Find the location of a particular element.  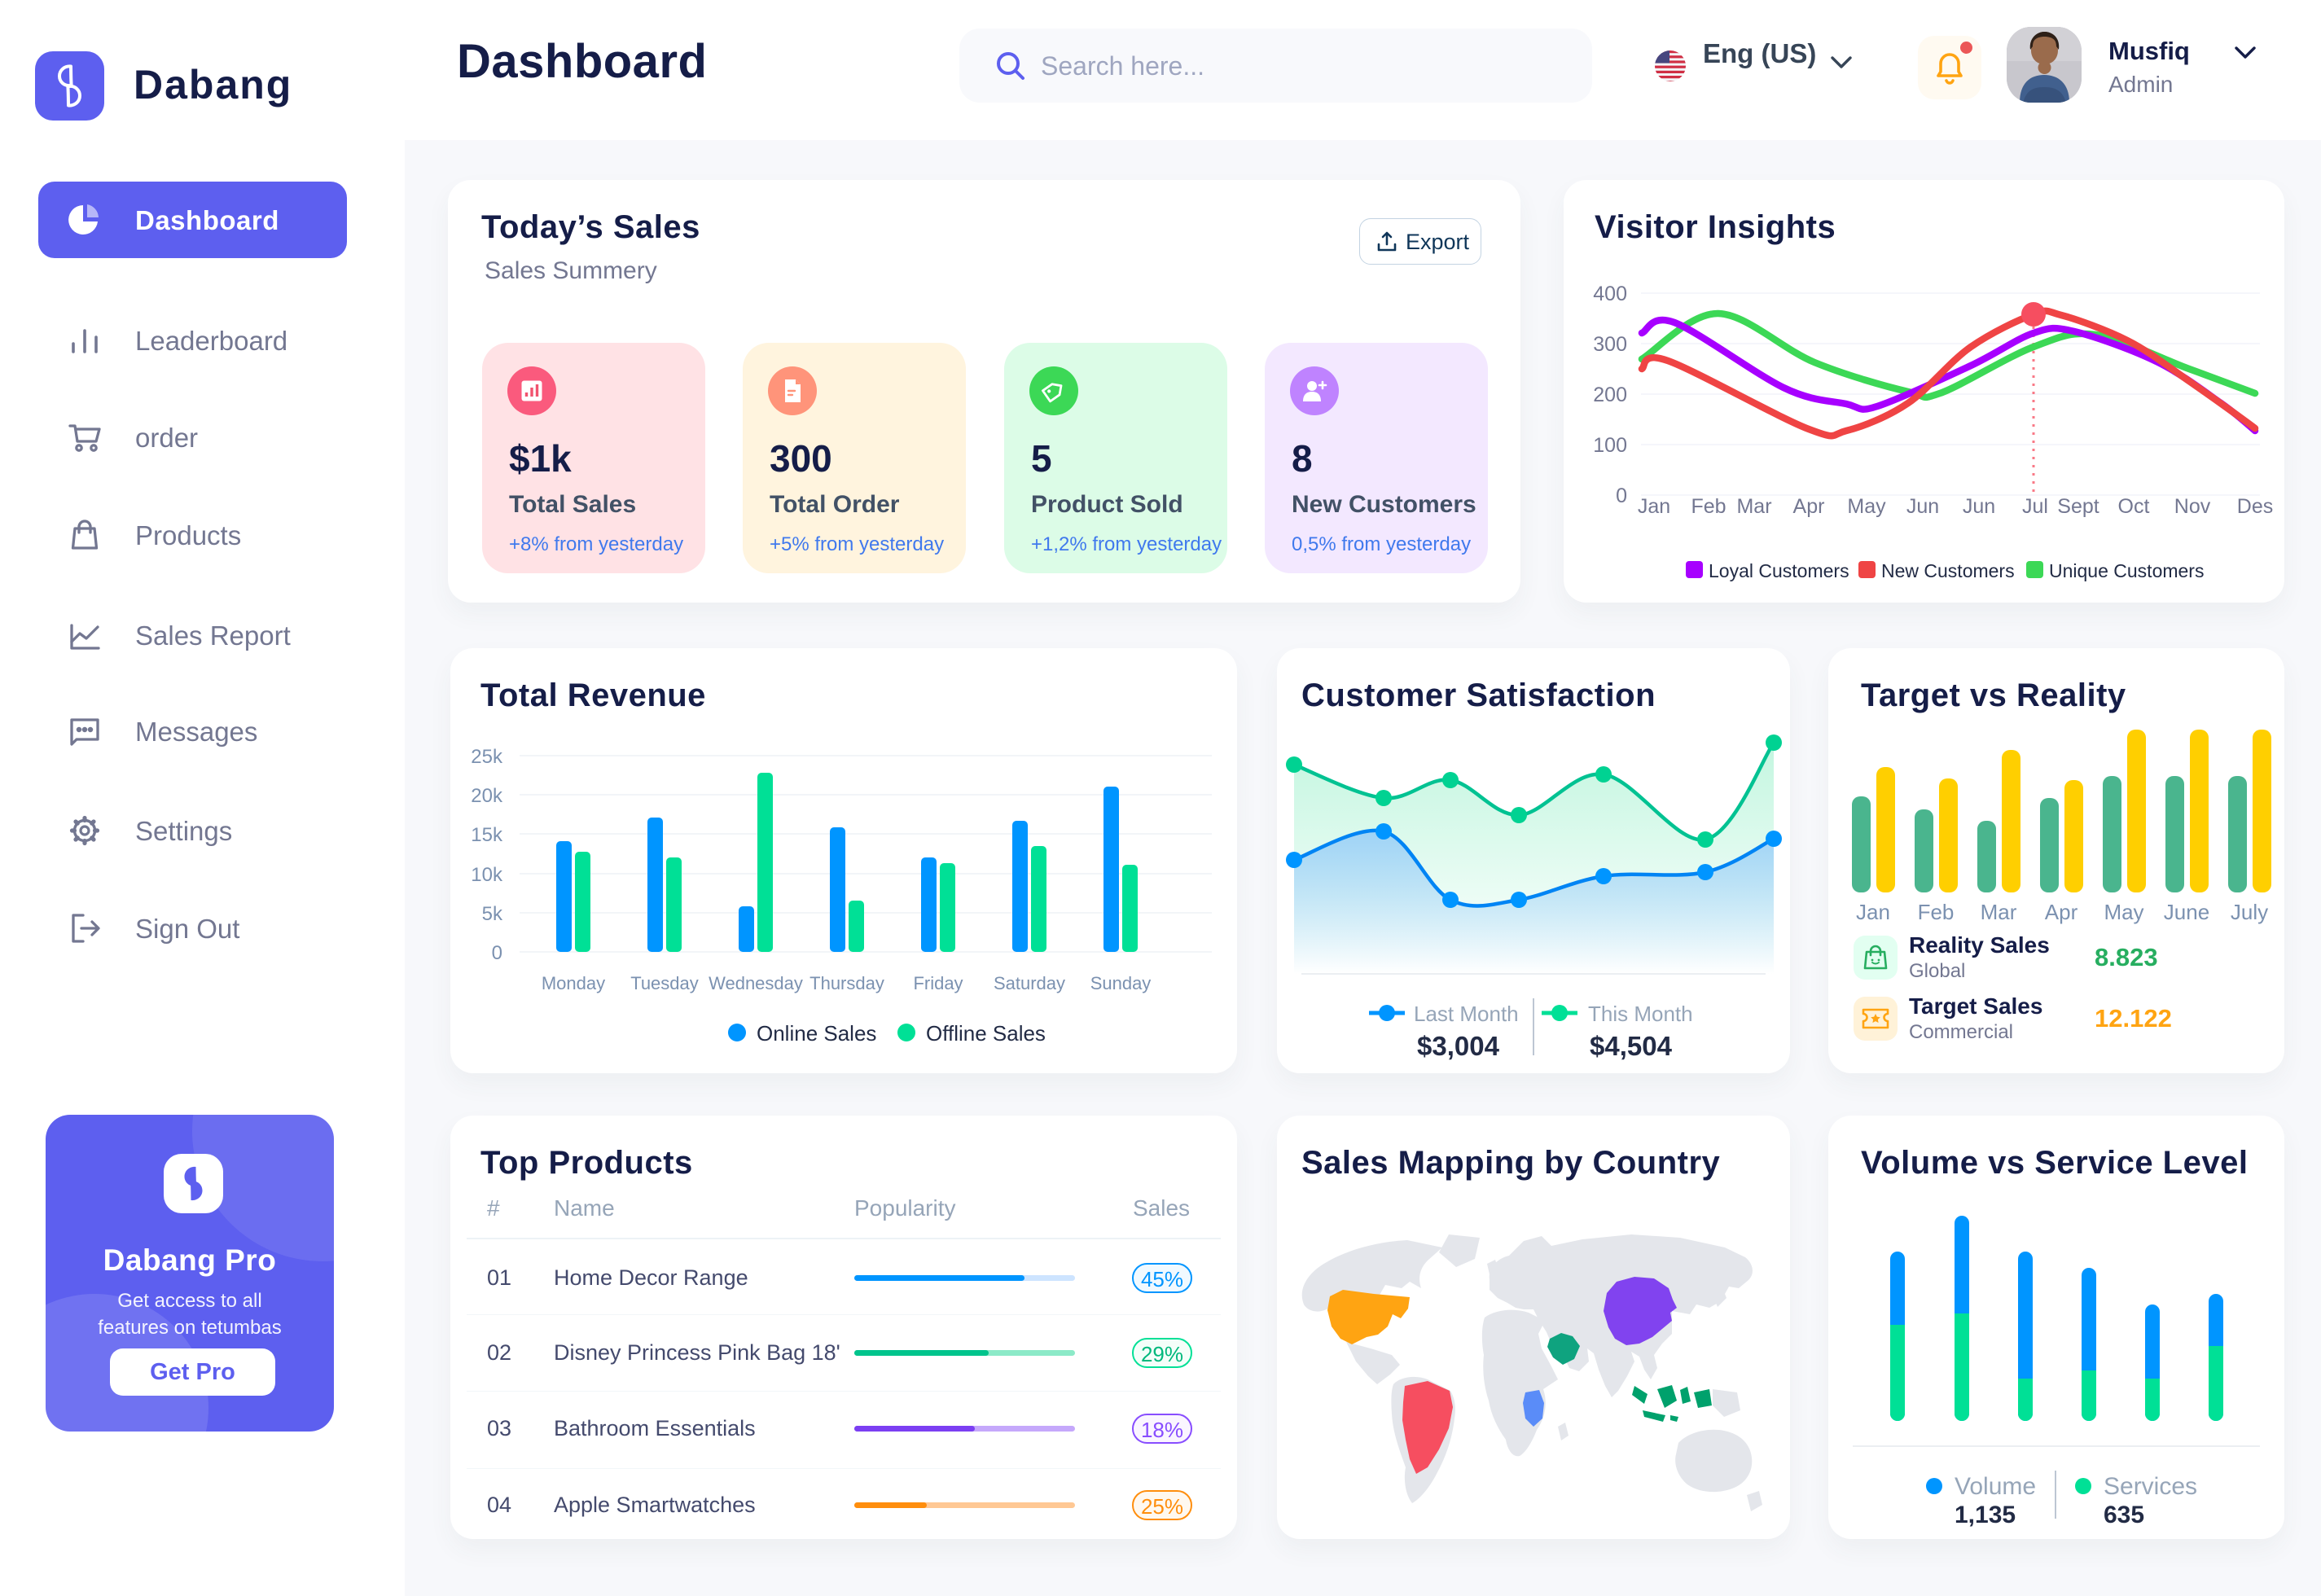

svg-text: 635 is located at coordinates (2124, 1515).